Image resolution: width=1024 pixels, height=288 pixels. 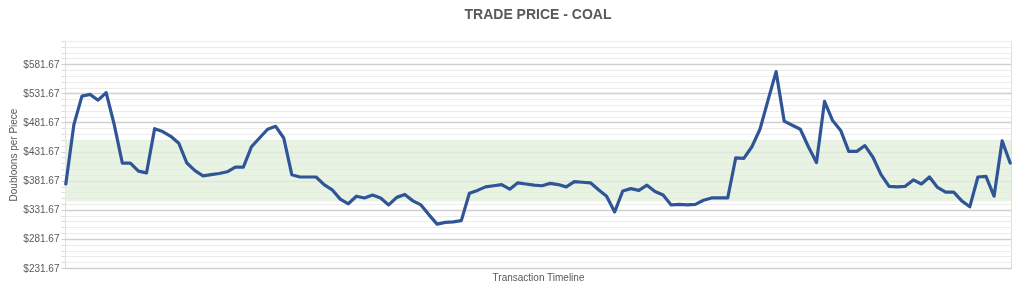 I want to click on x-axis-title: Transaction Timeline, so click(x=538, y=277).